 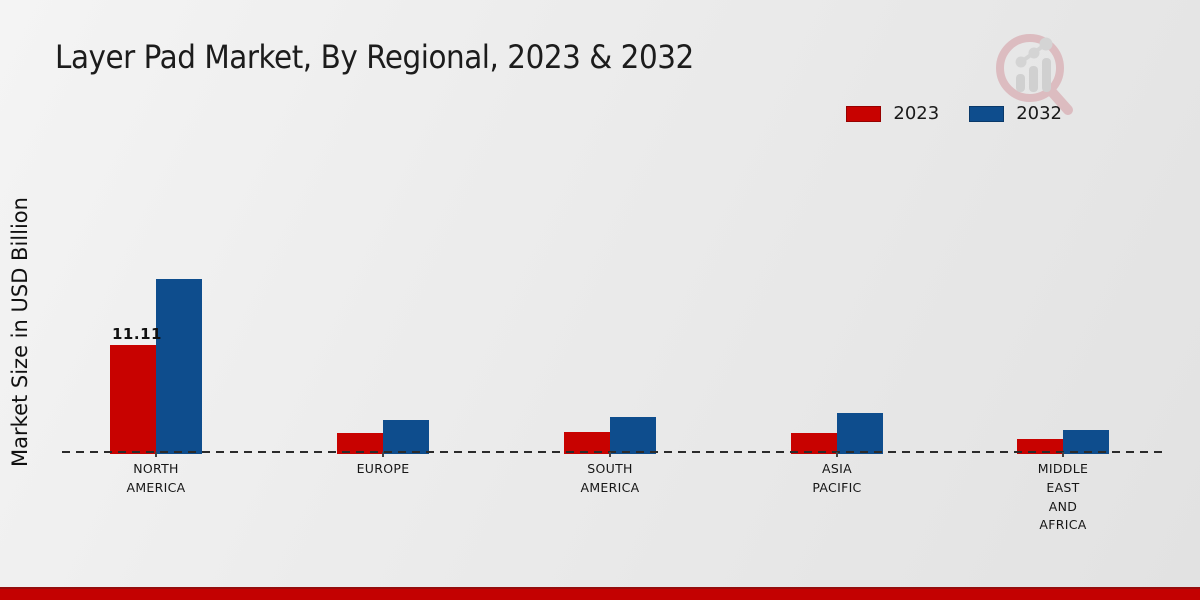 I want to click on legend-swatch-2023, so click(x=864, y=113).